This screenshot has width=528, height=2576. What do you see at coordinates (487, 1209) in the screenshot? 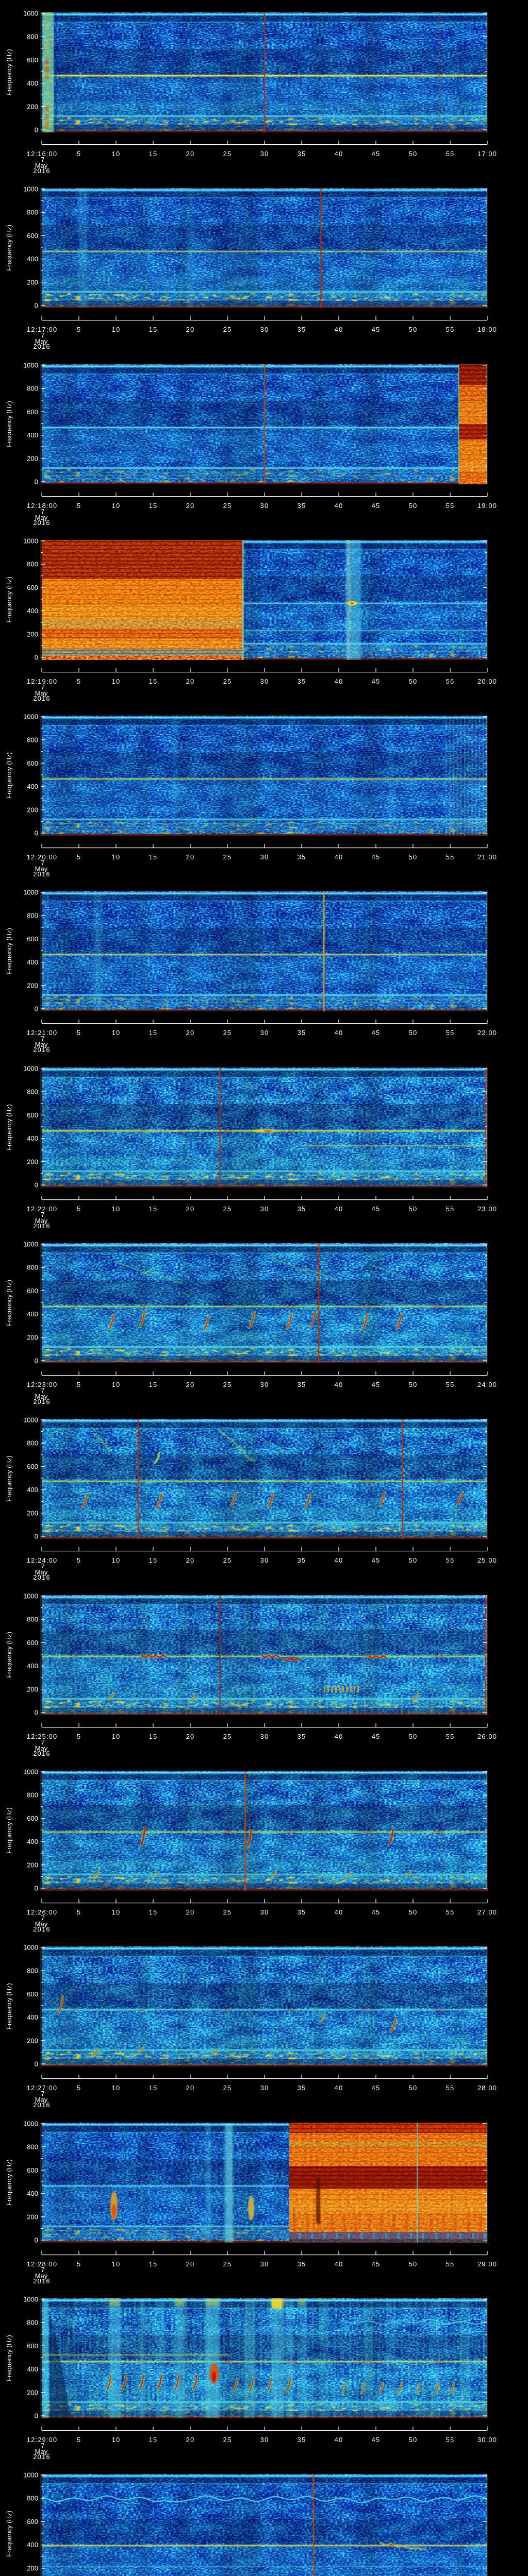
I see `svg-text: 23:00` at bounding box center [487, 1209].